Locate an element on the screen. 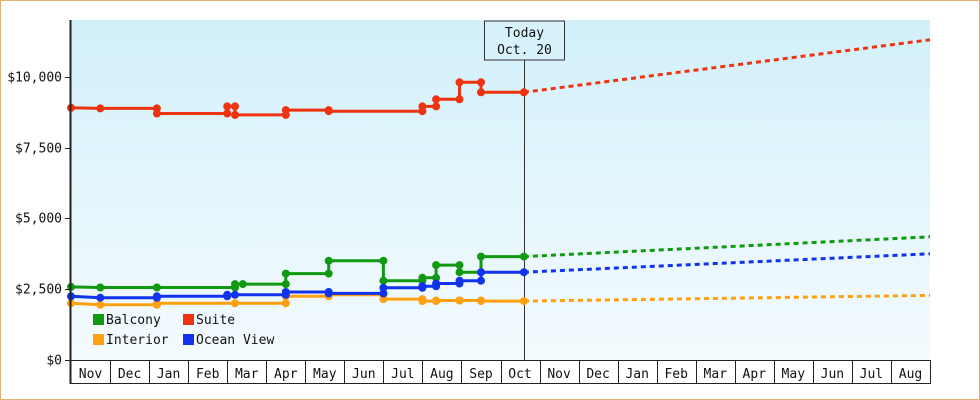 The image size is (980, 400). forecast-line-interior is located at coordinates (727, 298).